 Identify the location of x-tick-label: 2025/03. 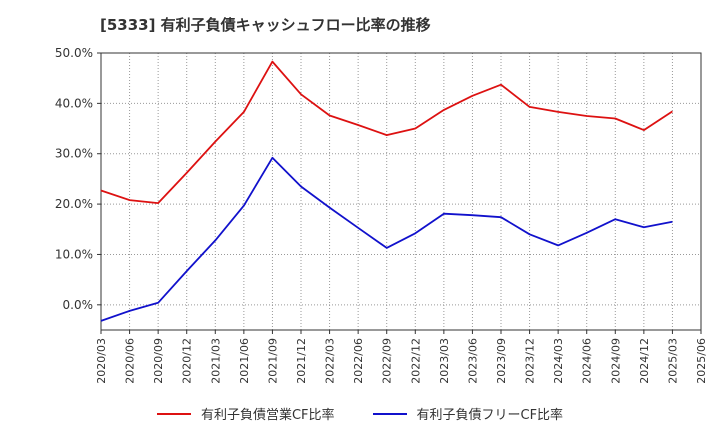
(672, 361).